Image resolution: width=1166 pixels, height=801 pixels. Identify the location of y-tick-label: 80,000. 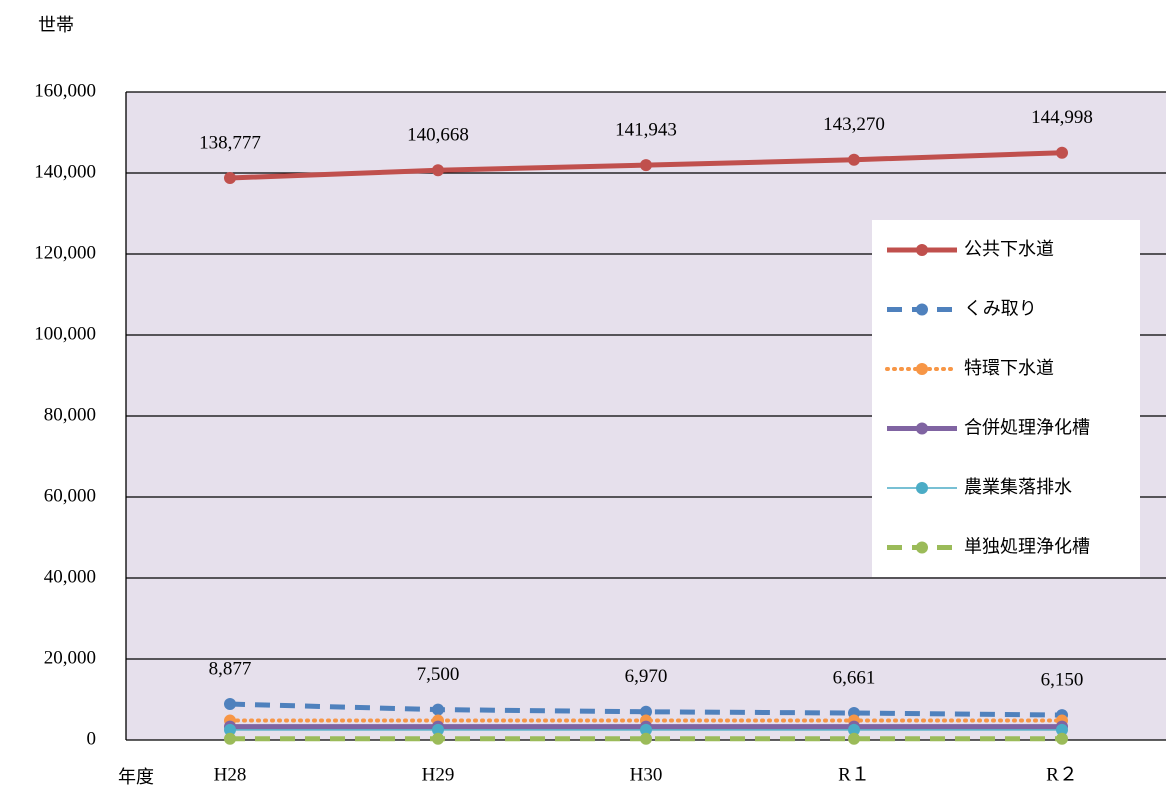
(70, 414).